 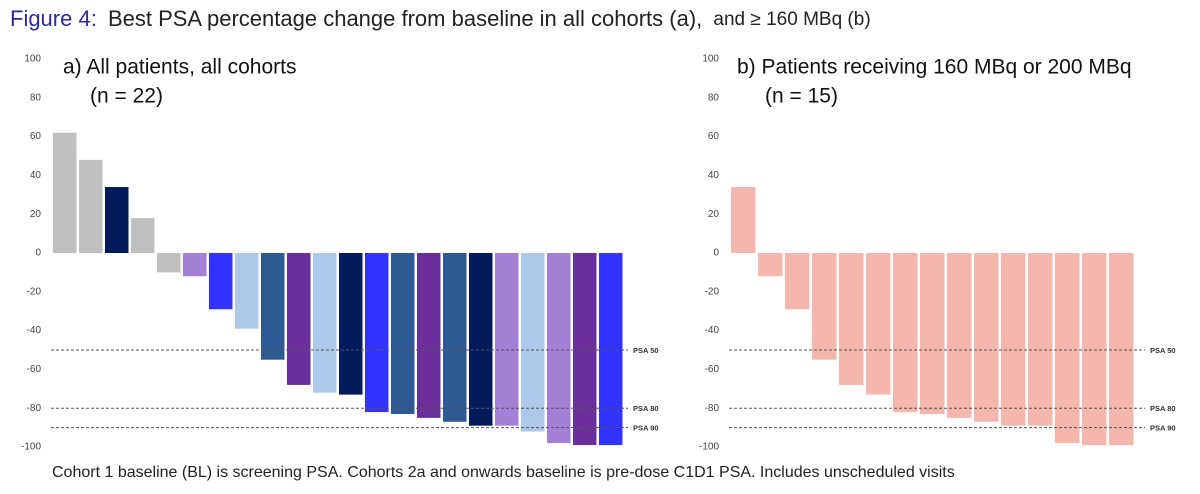 What do you see at coordinates (179, 67) in the screenshot?
I see `chart-title: a) All patients, all cohorts` at bounding box center [179, 67].